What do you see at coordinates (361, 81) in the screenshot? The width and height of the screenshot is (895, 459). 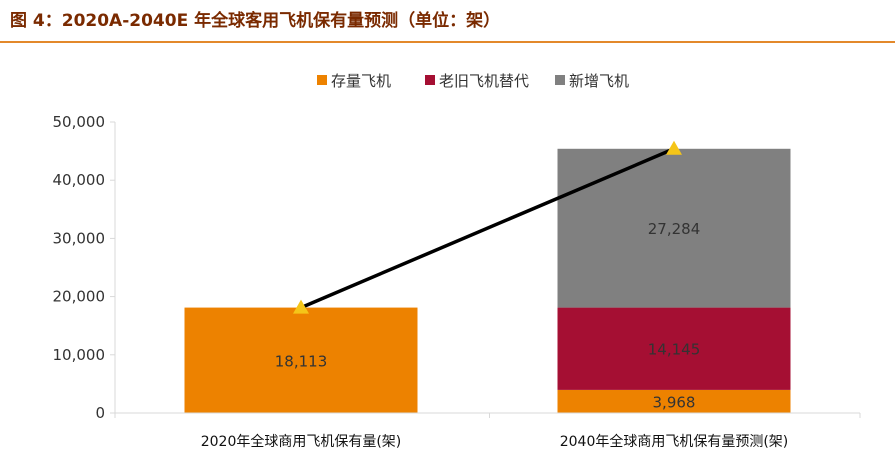 I see `legend-label-1: 存量飞机` at bounding box center [361, 81].